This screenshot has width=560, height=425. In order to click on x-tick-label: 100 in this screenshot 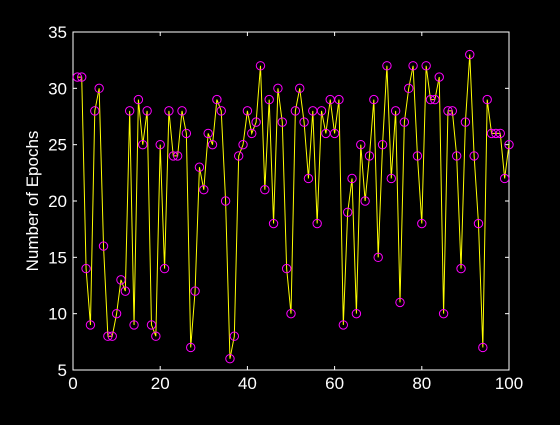, I will do `click(509, 383)`.